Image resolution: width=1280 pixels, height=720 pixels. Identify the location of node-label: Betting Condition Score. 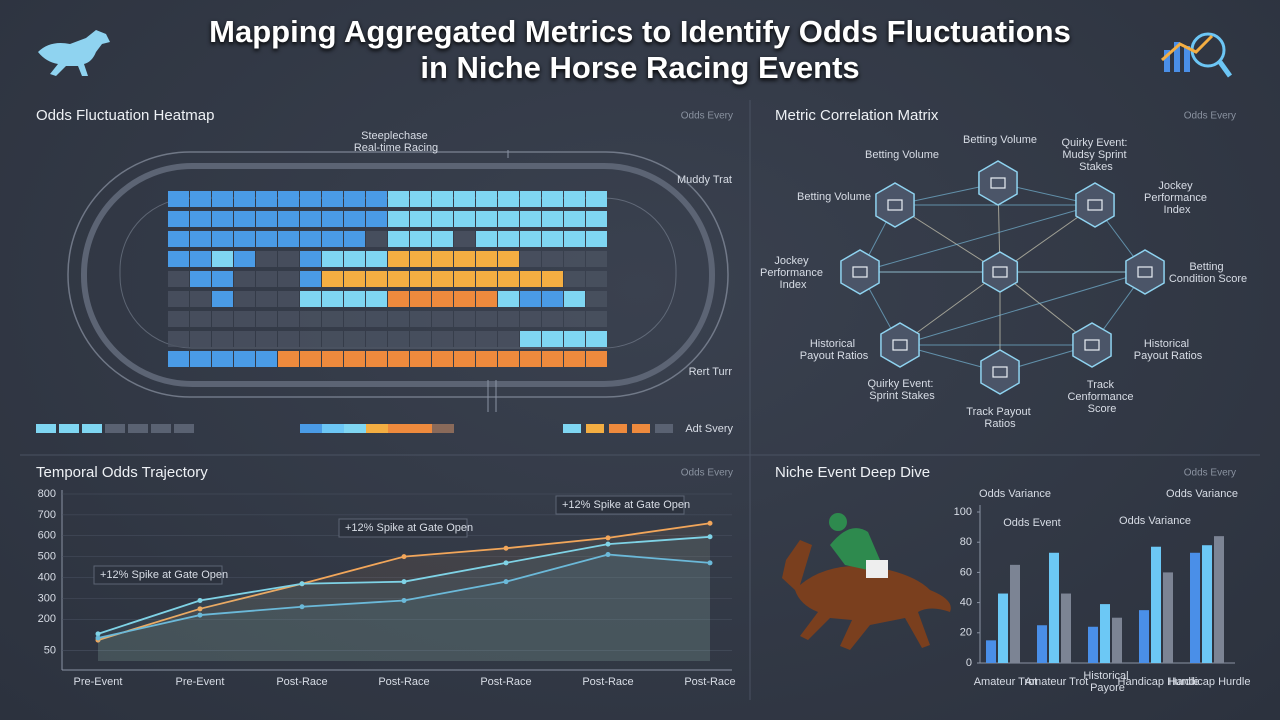
(1208, 273).